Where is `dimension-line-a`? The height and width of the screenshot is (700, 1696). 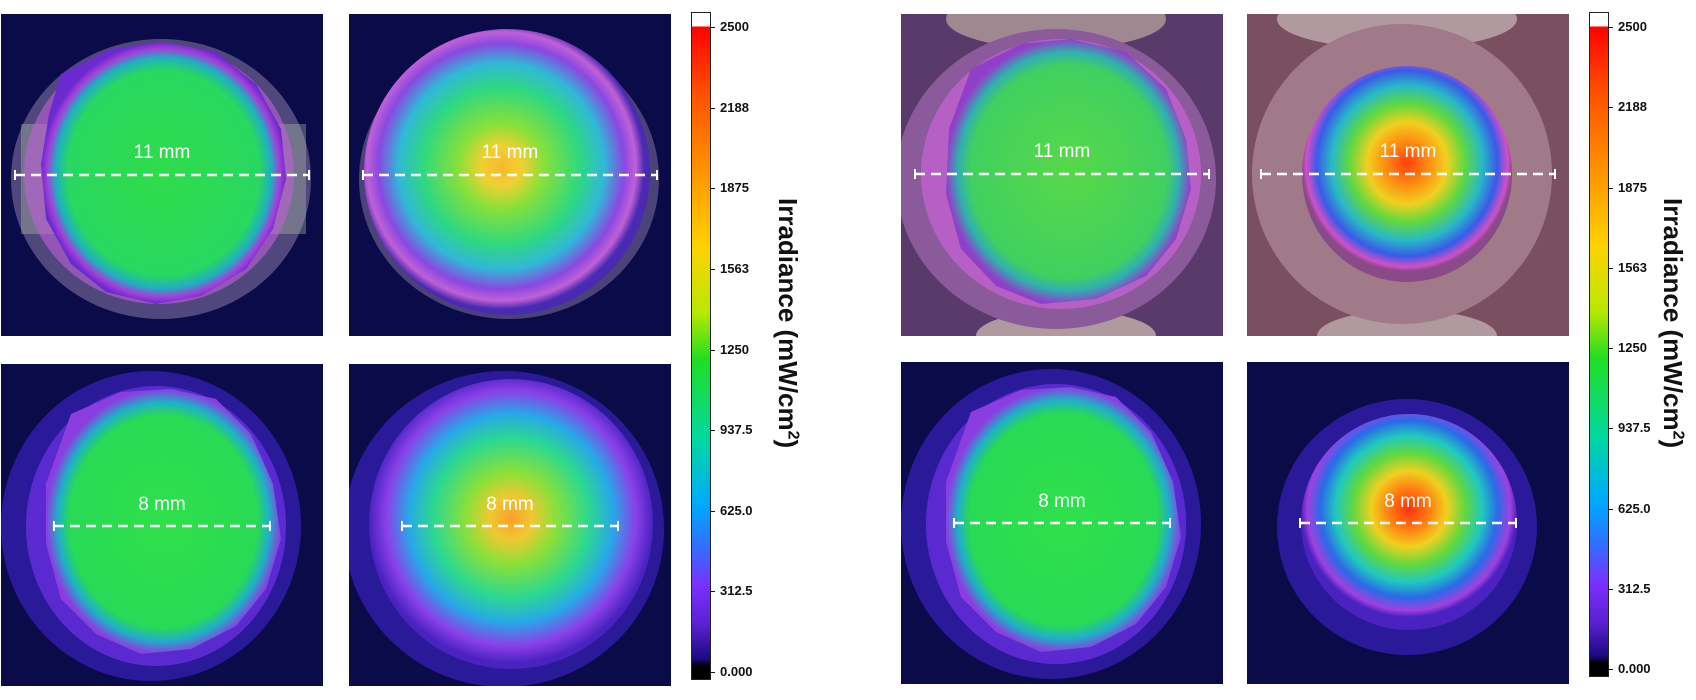 dimension-line-a is located at coordinates (162, 175).